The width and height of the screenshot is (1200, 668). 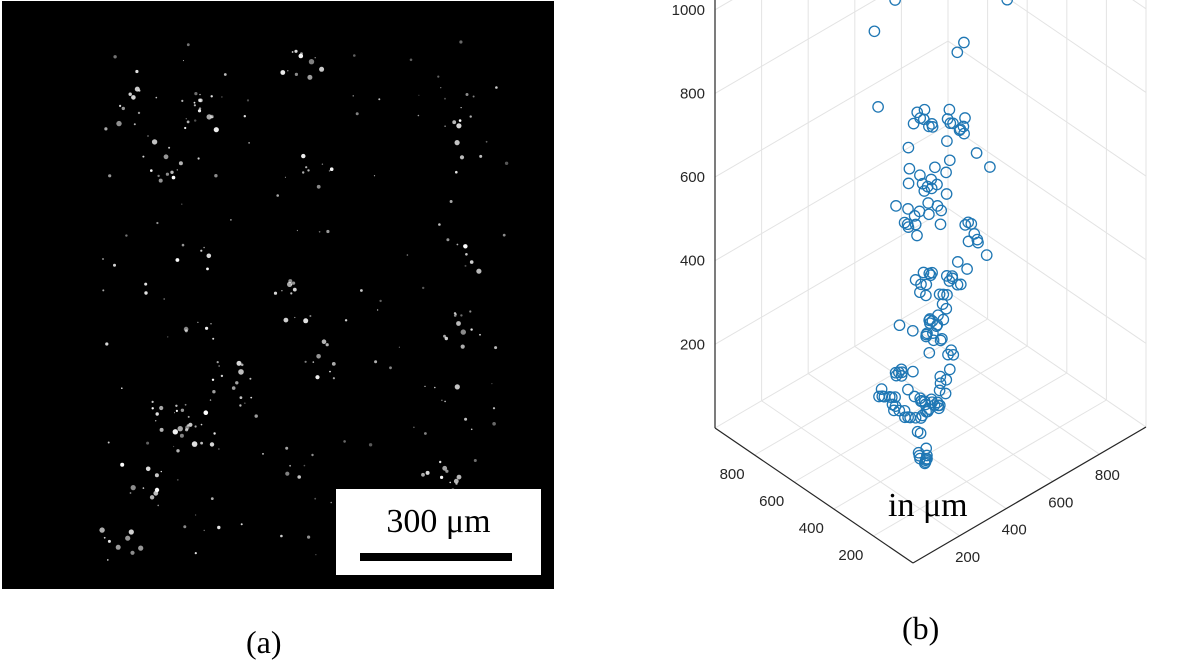 What do you see at coordinates (850, 555) in the screenshot?
I see `y-tick-label: 200` at bounding box center [850, 555].